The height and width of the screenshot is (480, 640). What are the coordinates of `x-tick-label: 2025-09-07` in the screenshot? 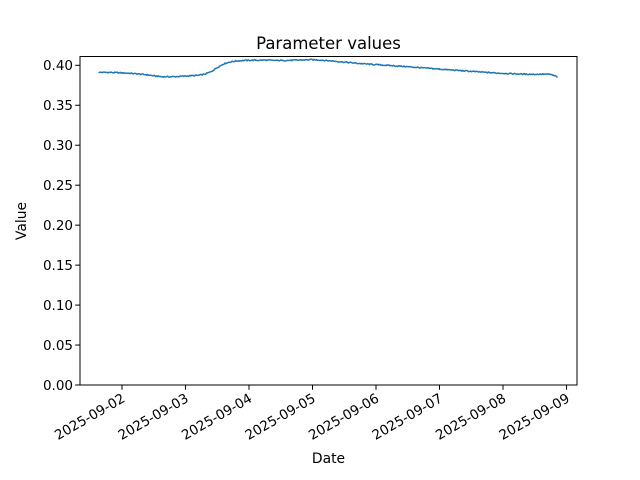 It's located at (408, 417).